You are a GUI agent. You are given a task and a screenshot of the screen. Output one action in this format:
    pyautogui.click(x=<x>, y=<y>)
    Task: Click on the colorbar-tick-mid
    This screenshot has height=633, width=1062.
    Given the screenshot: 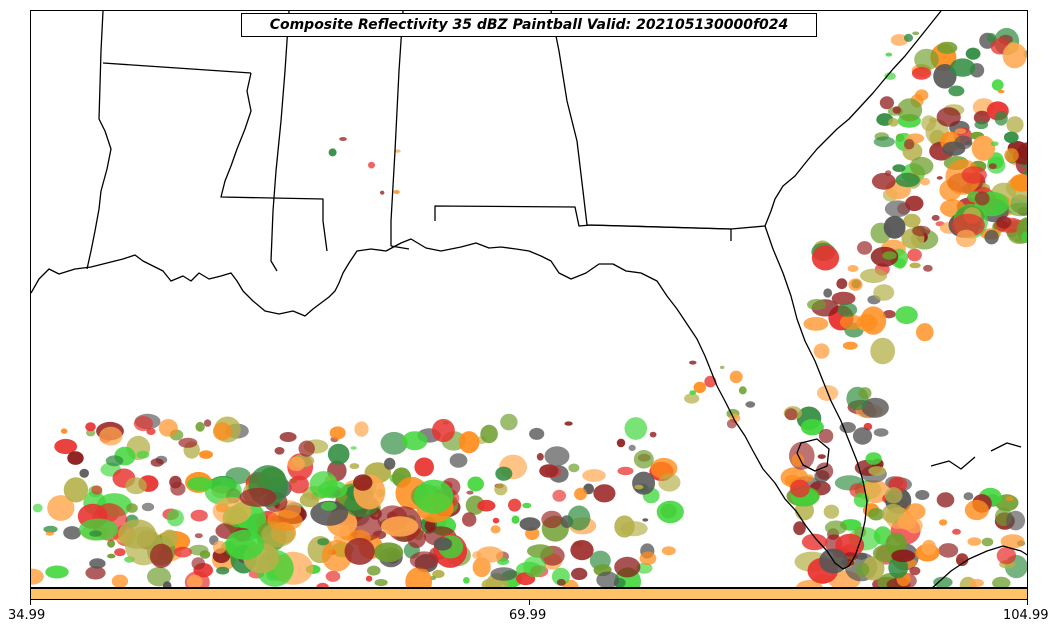 What is the action you would take?
    pyautogui.click(x=529, y=602)
    